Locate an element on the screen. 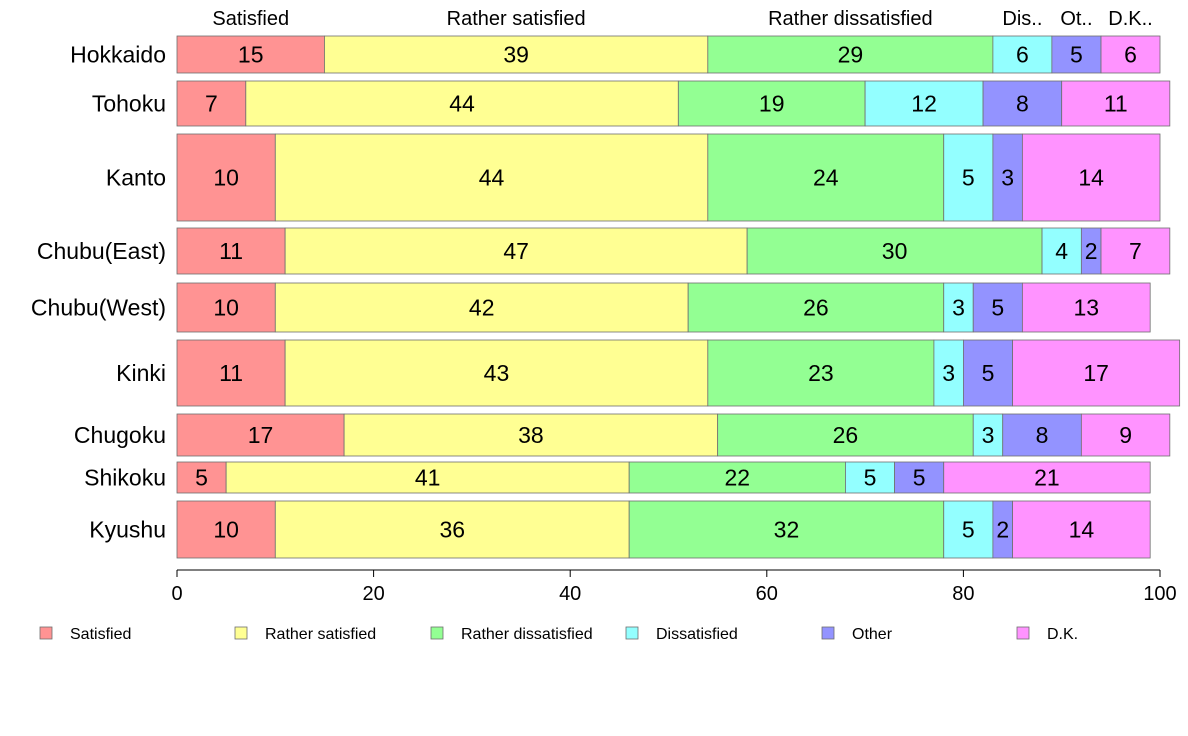 This screenshot has height=736, width=1188. legend-swatch-rather-dissatisfied is located at coordinates (437, 633).